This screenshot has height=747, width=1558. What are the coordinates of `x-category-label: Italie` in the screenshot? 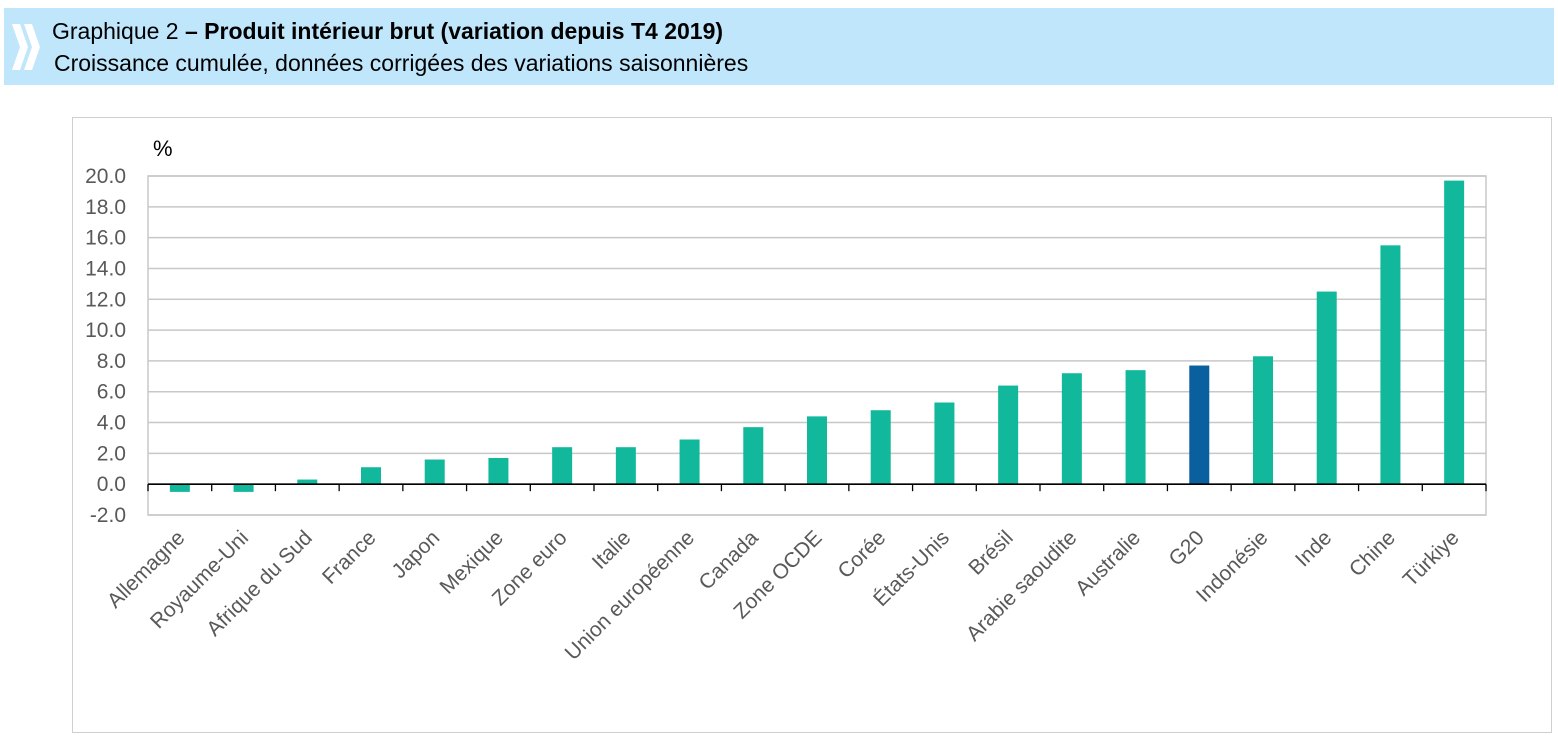 It's located at (612, 550).